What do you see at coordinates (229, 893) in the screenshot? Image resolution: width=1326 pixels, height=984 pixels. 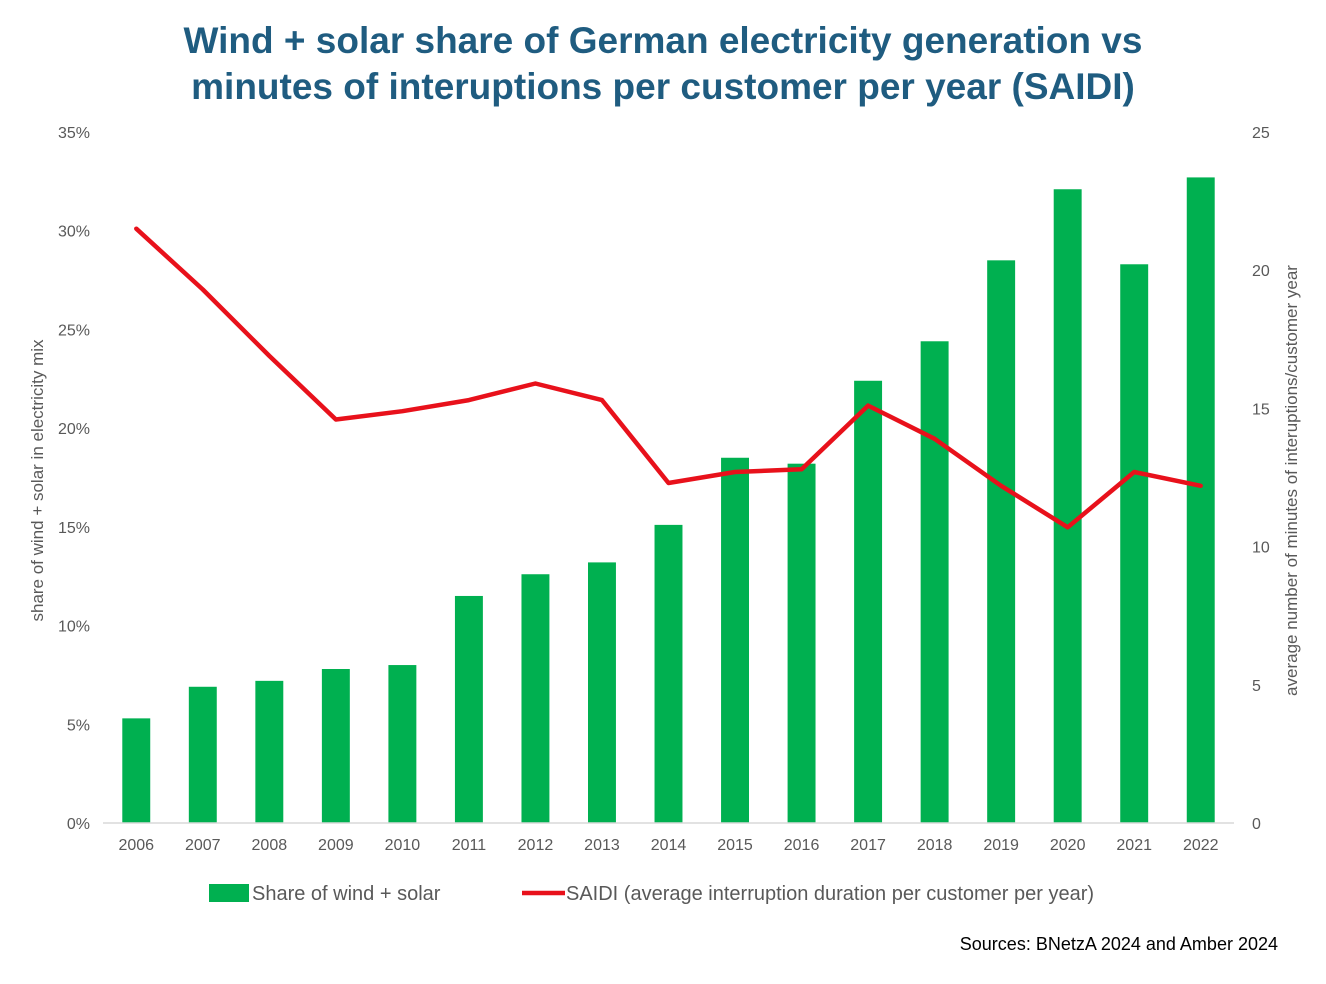 I see `legend-swatch-share` at bounding box center [229, 893].